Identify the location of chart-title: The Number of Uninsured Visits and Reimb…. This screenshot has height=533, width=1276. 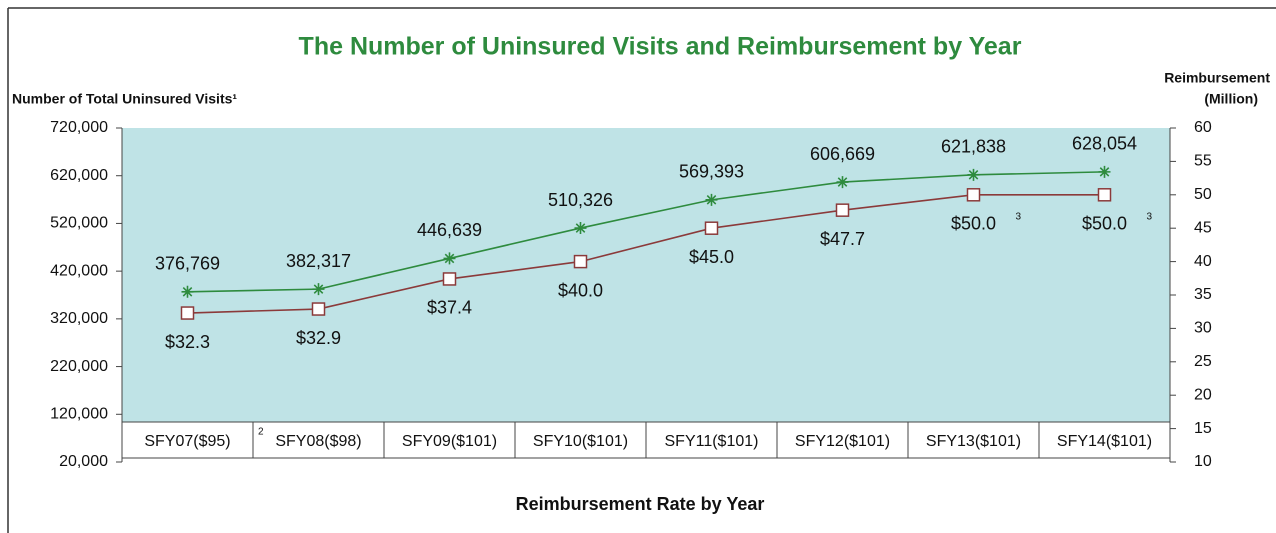
(660, 47).